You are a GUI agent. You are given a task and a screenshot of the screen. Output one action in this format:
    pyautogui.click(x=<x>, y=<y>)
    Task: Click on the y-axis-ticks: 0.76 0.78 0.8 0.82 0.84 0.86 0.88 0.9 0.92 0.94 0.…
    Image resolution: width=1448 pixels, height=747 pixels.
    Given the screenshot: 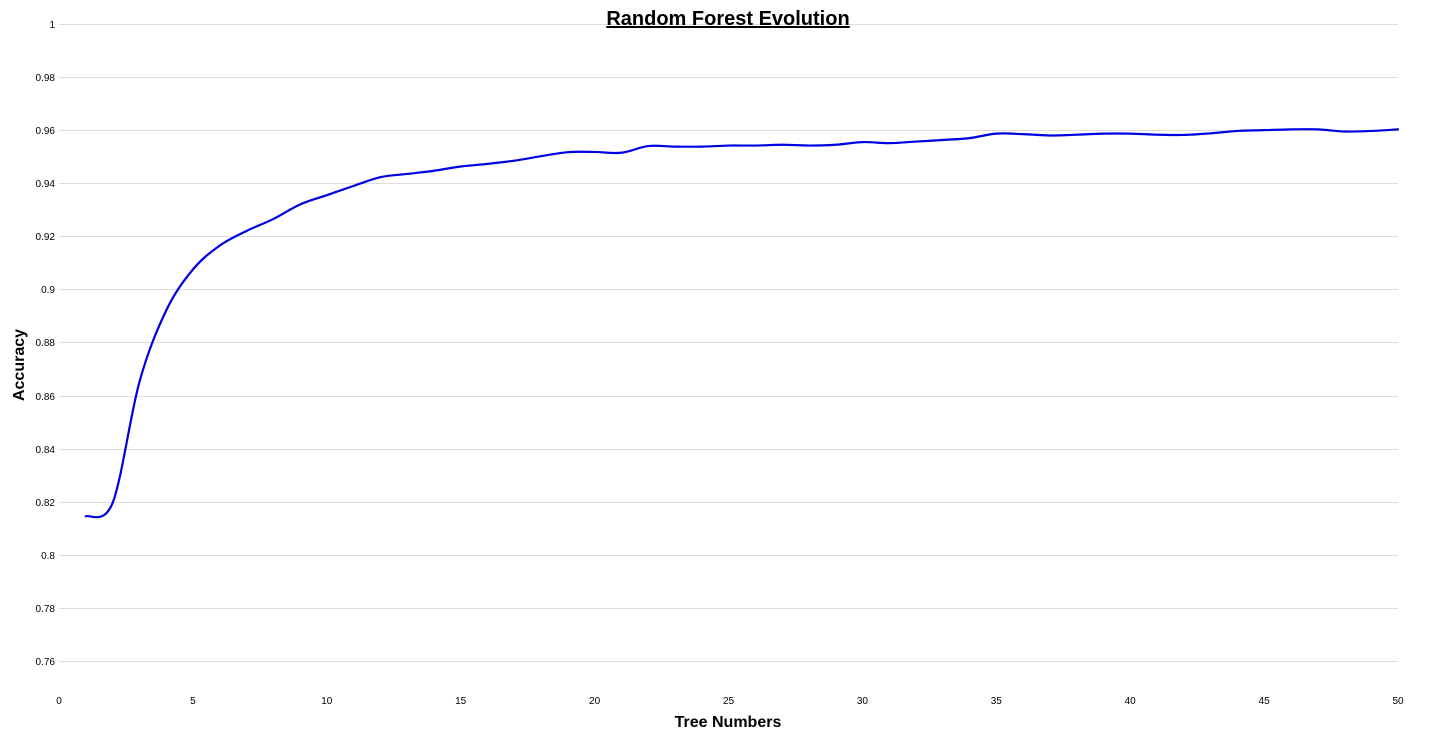 What is the action you would take?
    pyautogui.click(x=46, y=344)
    